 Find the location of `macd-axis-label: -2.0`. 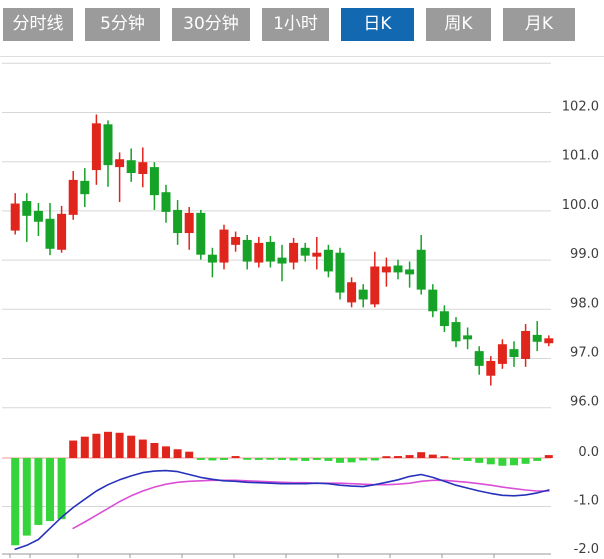

macd-axis-label: -2.0 is located at coordinates (586, 549).